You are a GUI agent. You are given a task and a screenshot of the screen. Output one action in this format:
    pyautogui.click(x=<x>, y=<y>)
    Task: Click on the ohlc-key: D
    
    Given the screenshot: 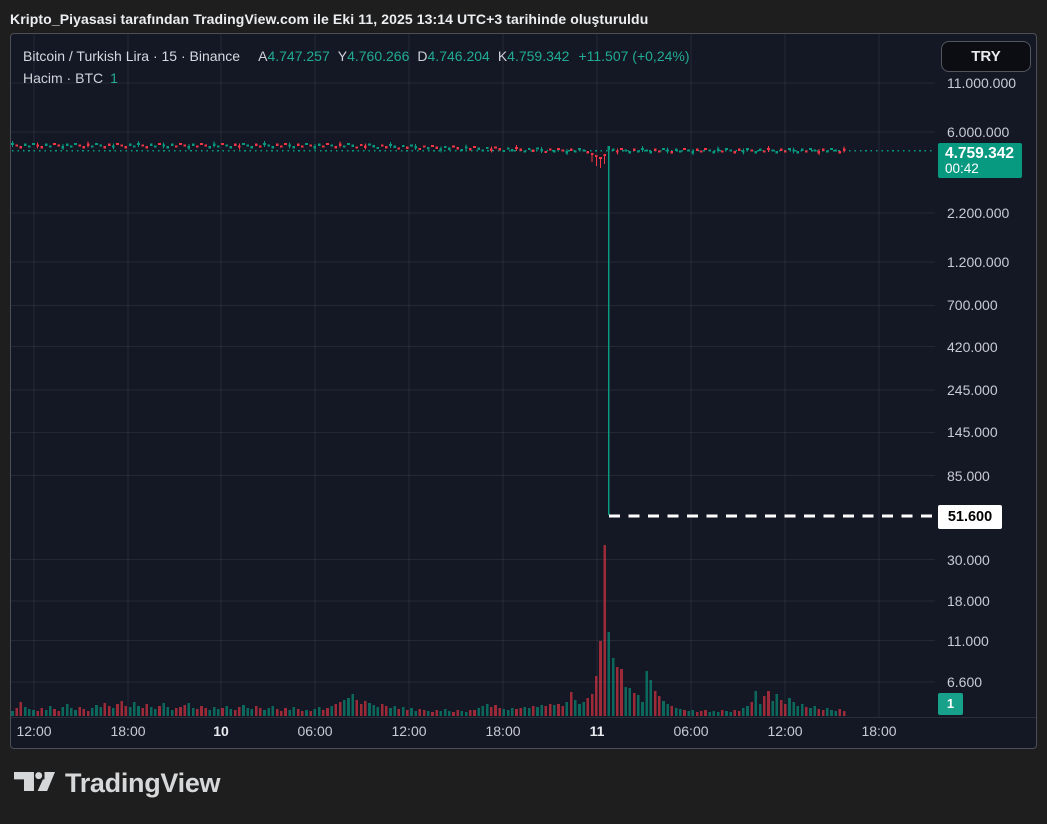 What is the action you would take?
    pyautogui.click(x=422, y=56)
    